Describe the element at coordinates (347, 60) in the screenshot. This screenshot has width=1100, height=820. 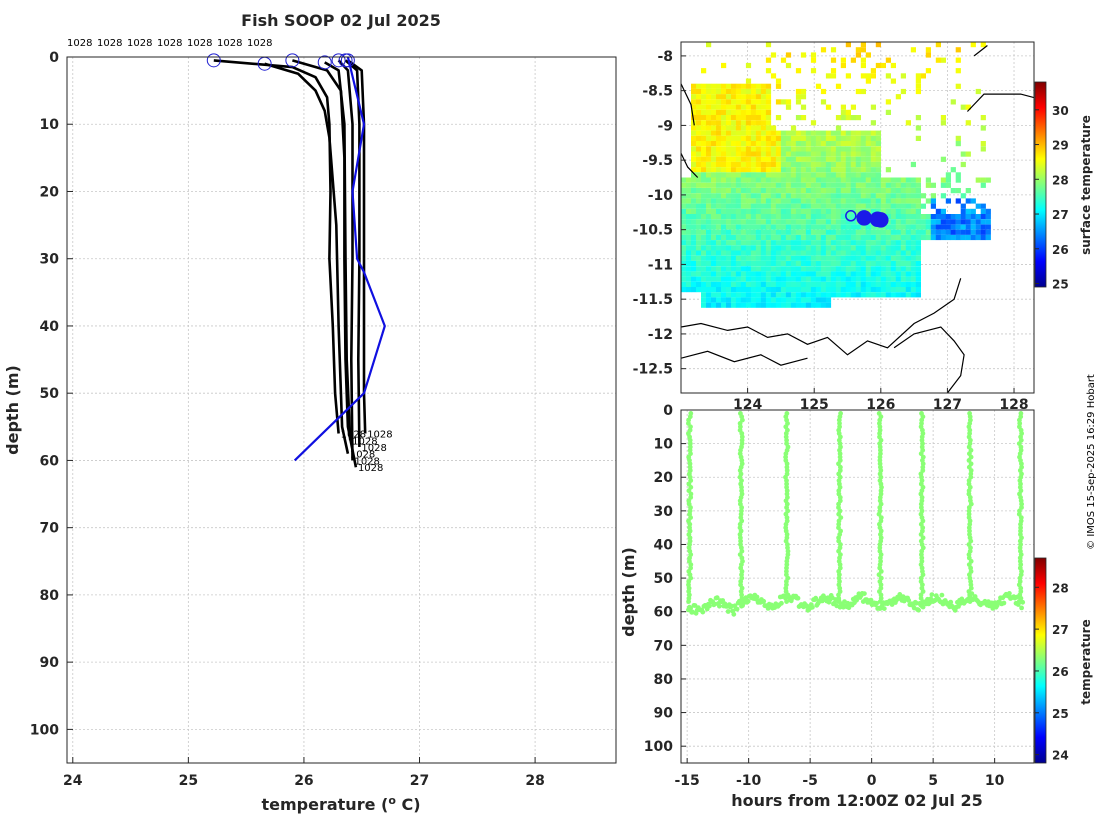
I see `profile-surface-marker` at that location.